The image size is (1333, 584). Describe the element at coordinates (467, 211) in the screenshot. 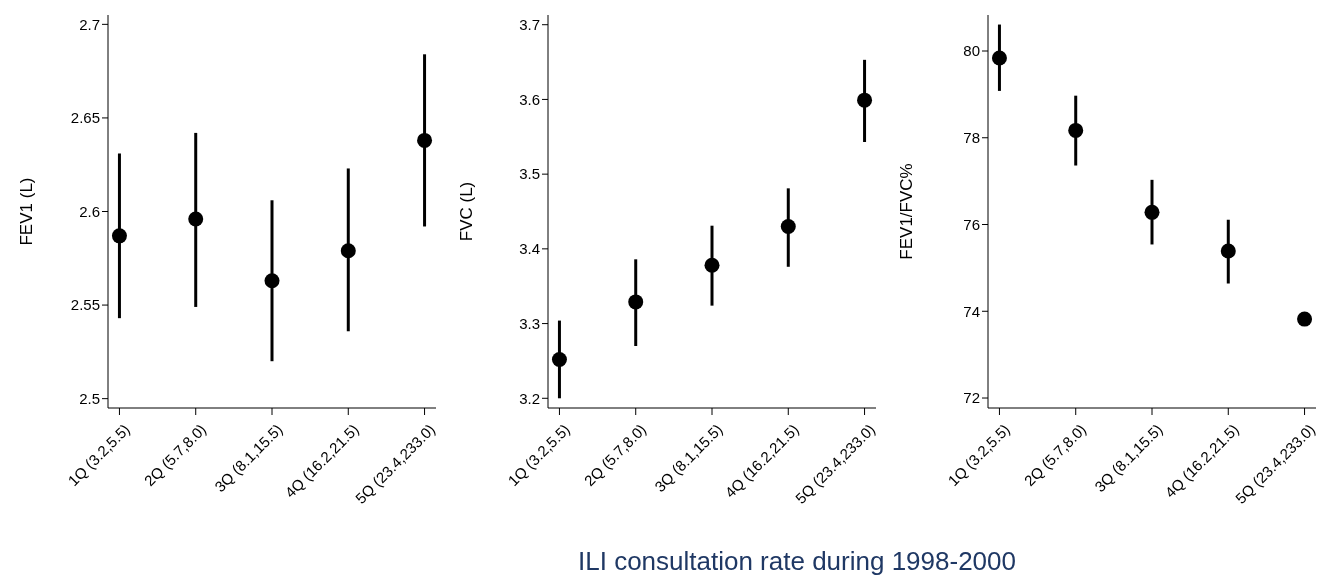

I see `y-axis-title: FVC (L)` at that location.